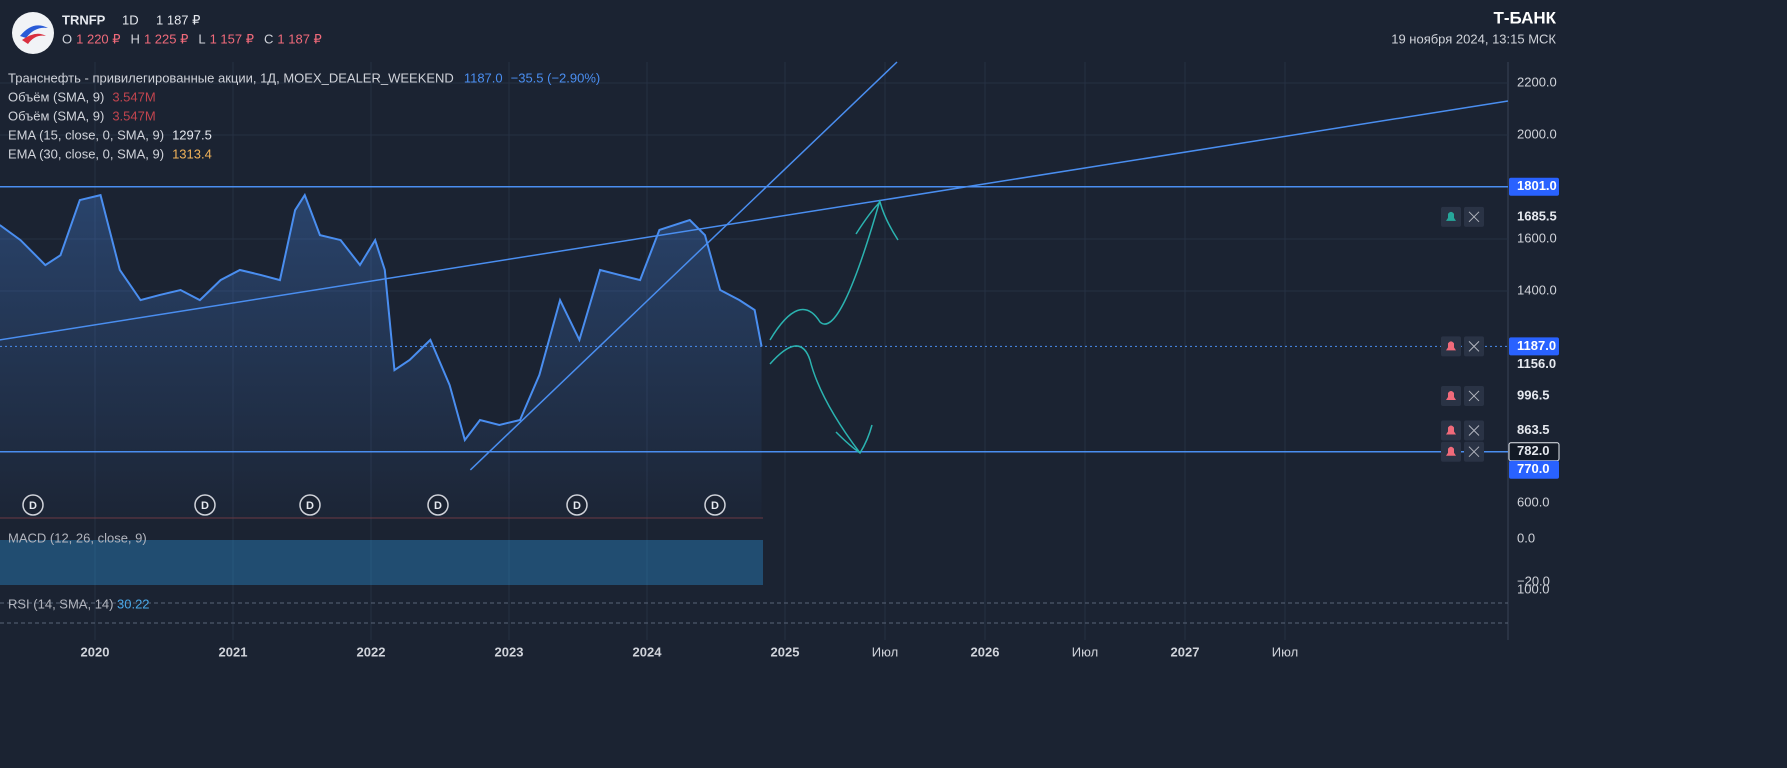 The width and height of the screenshot is (1787, 768). Describe the element at coordinates (1533, 450) in the screenshot. I see `level-label: 782.0` at that location.